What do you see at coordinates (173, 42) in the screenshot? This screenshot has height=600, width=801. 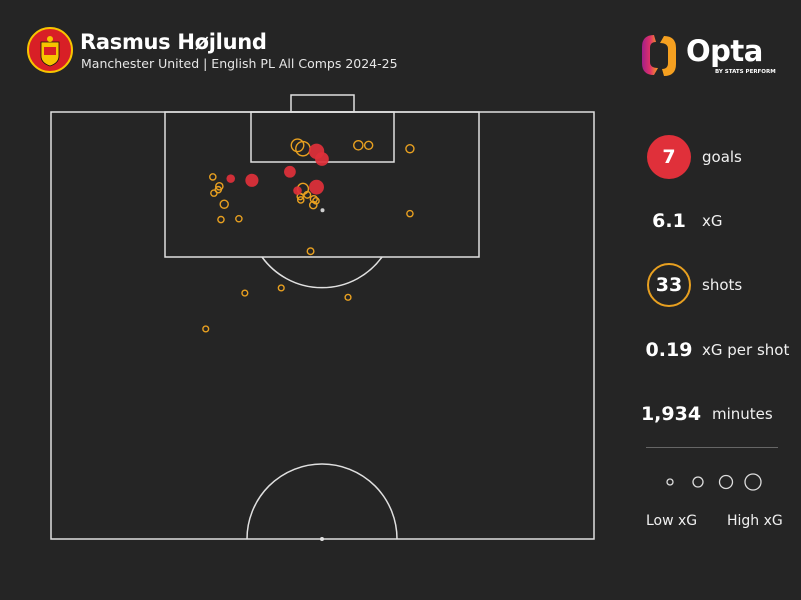 I see `player-name: Rasmus Højlund` at bounding box center [173, 42].